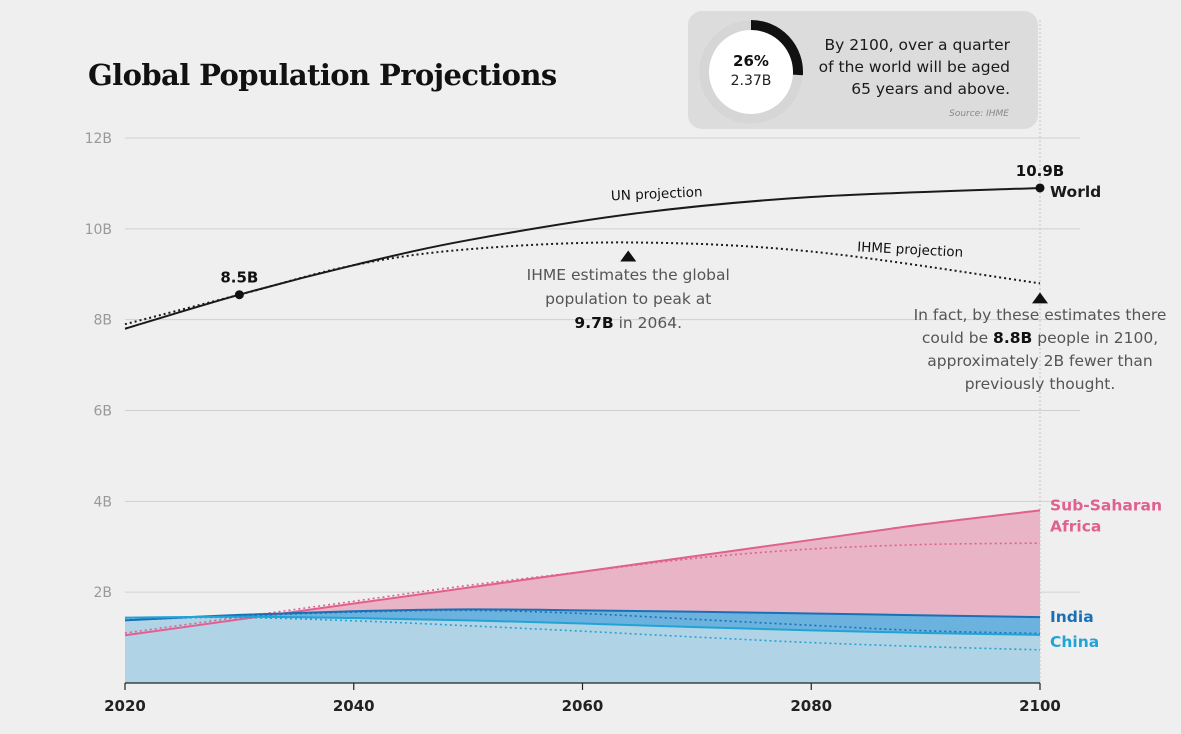 This screenshot has width=1181, height=734. I want to click on annotation-span: population to peak at, so click(628, 299).